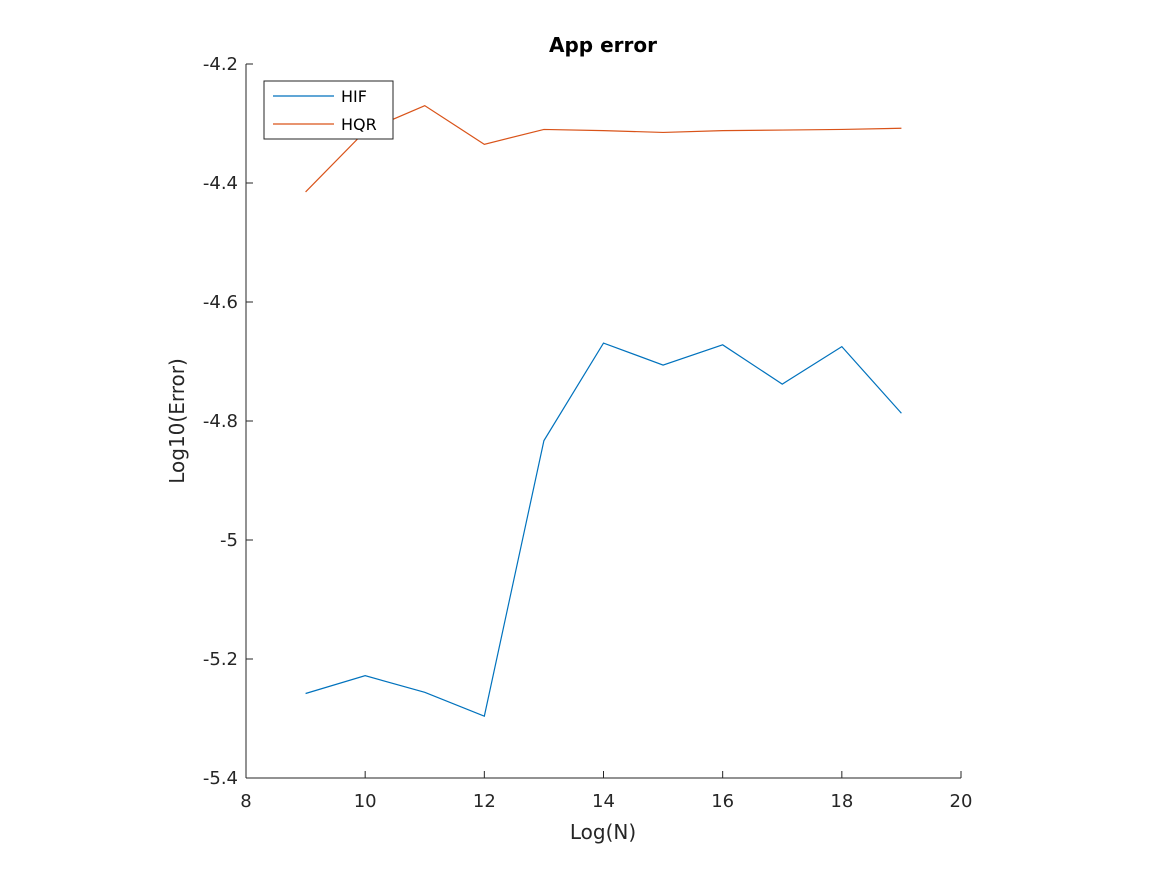 The width and height of the screenshot is (1167, 875). I want to click on x-tick-label: 16, so click(722, 801).